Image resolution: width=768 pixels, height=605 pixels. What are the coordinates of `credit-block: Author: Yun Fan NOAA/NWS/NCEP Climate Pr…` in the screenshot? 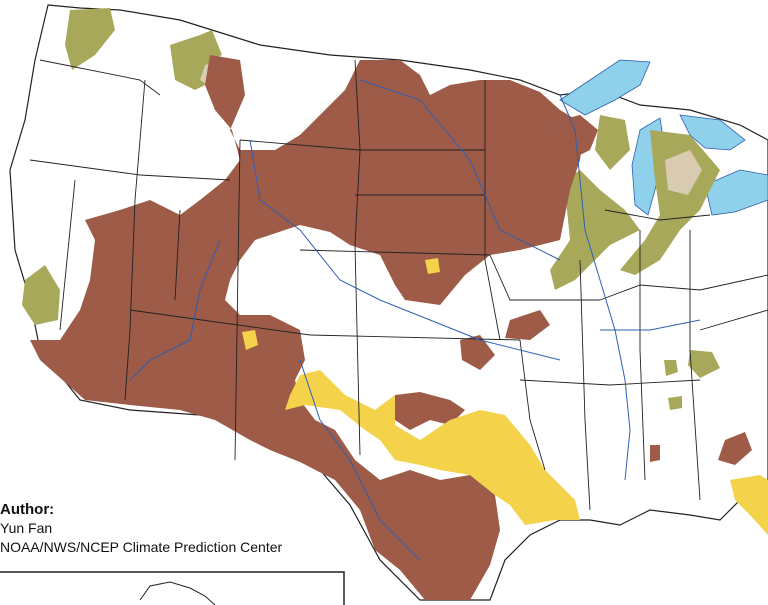 It's located at (141, 528).